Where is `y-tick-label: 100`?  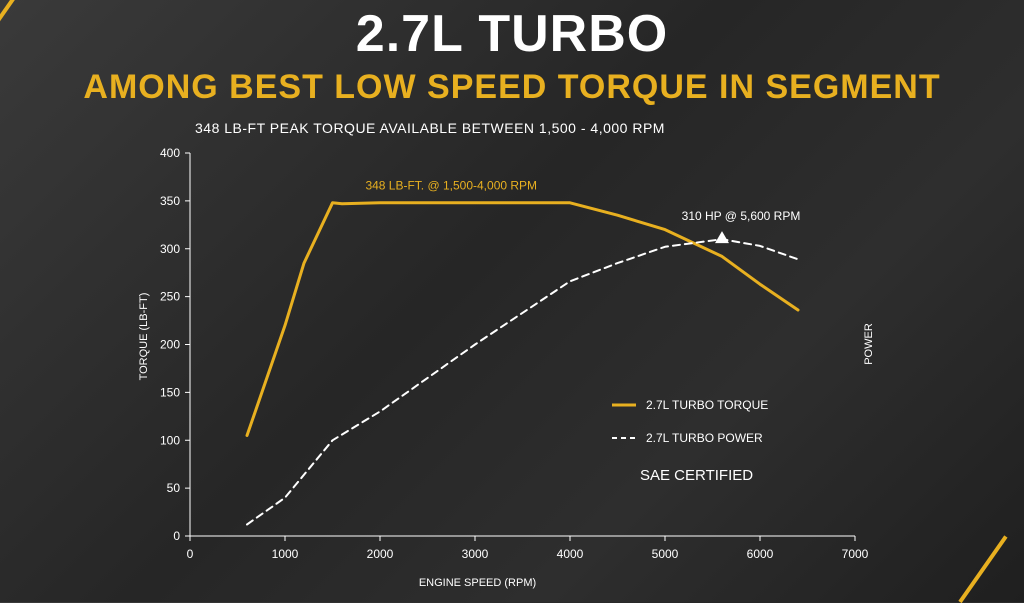 y-tick-label: 100 is located at coordinates (170, 440).